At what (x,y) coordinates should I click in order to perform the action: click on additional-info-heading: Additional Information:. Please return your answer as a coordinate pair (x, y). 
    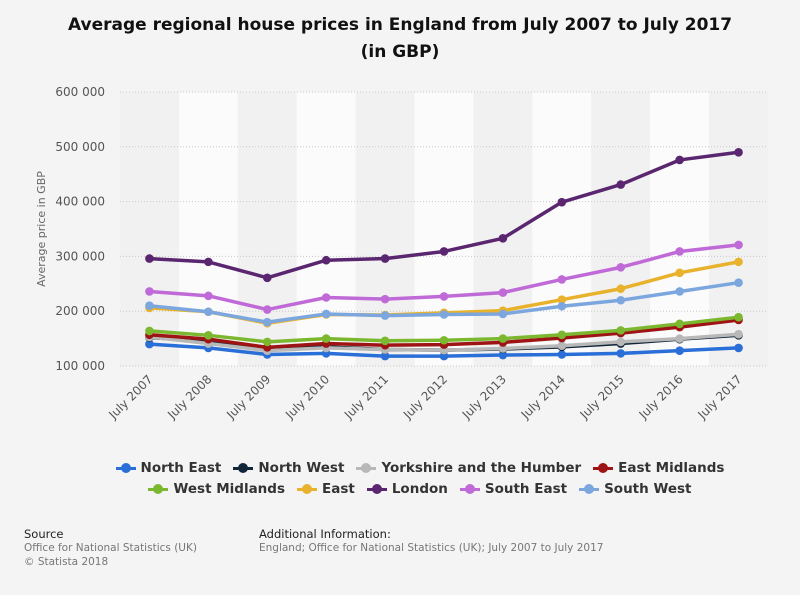
    Looking at the image, I should click on (325, 534).